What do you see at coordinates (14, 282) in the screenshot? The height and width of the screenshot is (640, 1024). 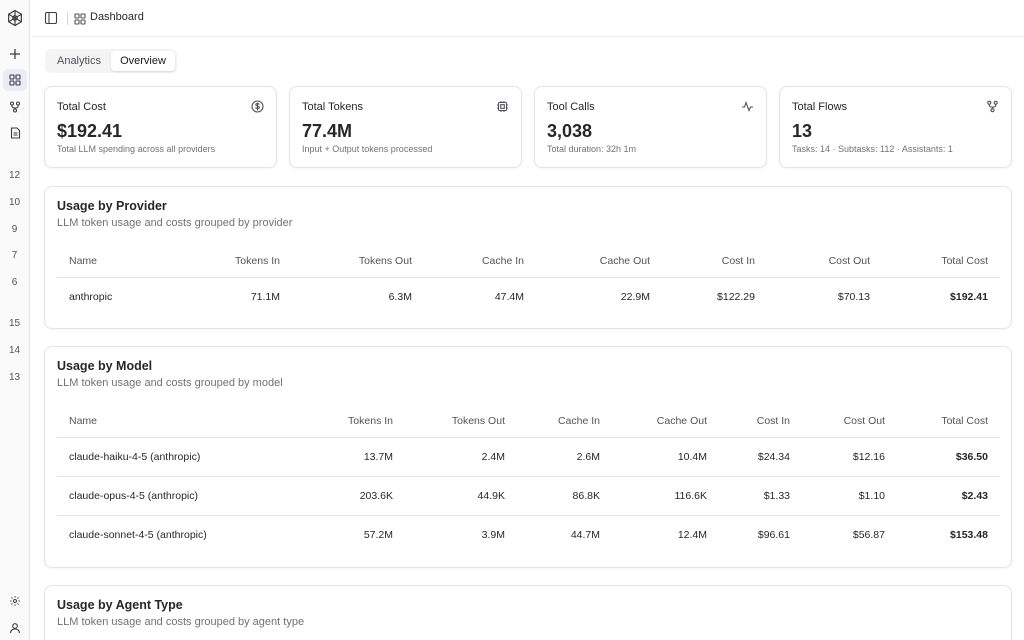 I see `sidebar-flow-item: 6` at bounding box center [14, 282].